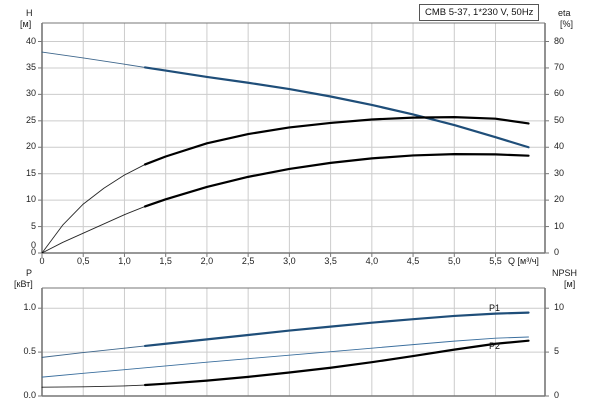  What do you see at coordinates (93, 230) in the screenshot?
I see `curve-eta-lower-thin` at bounding box center [93, 230].